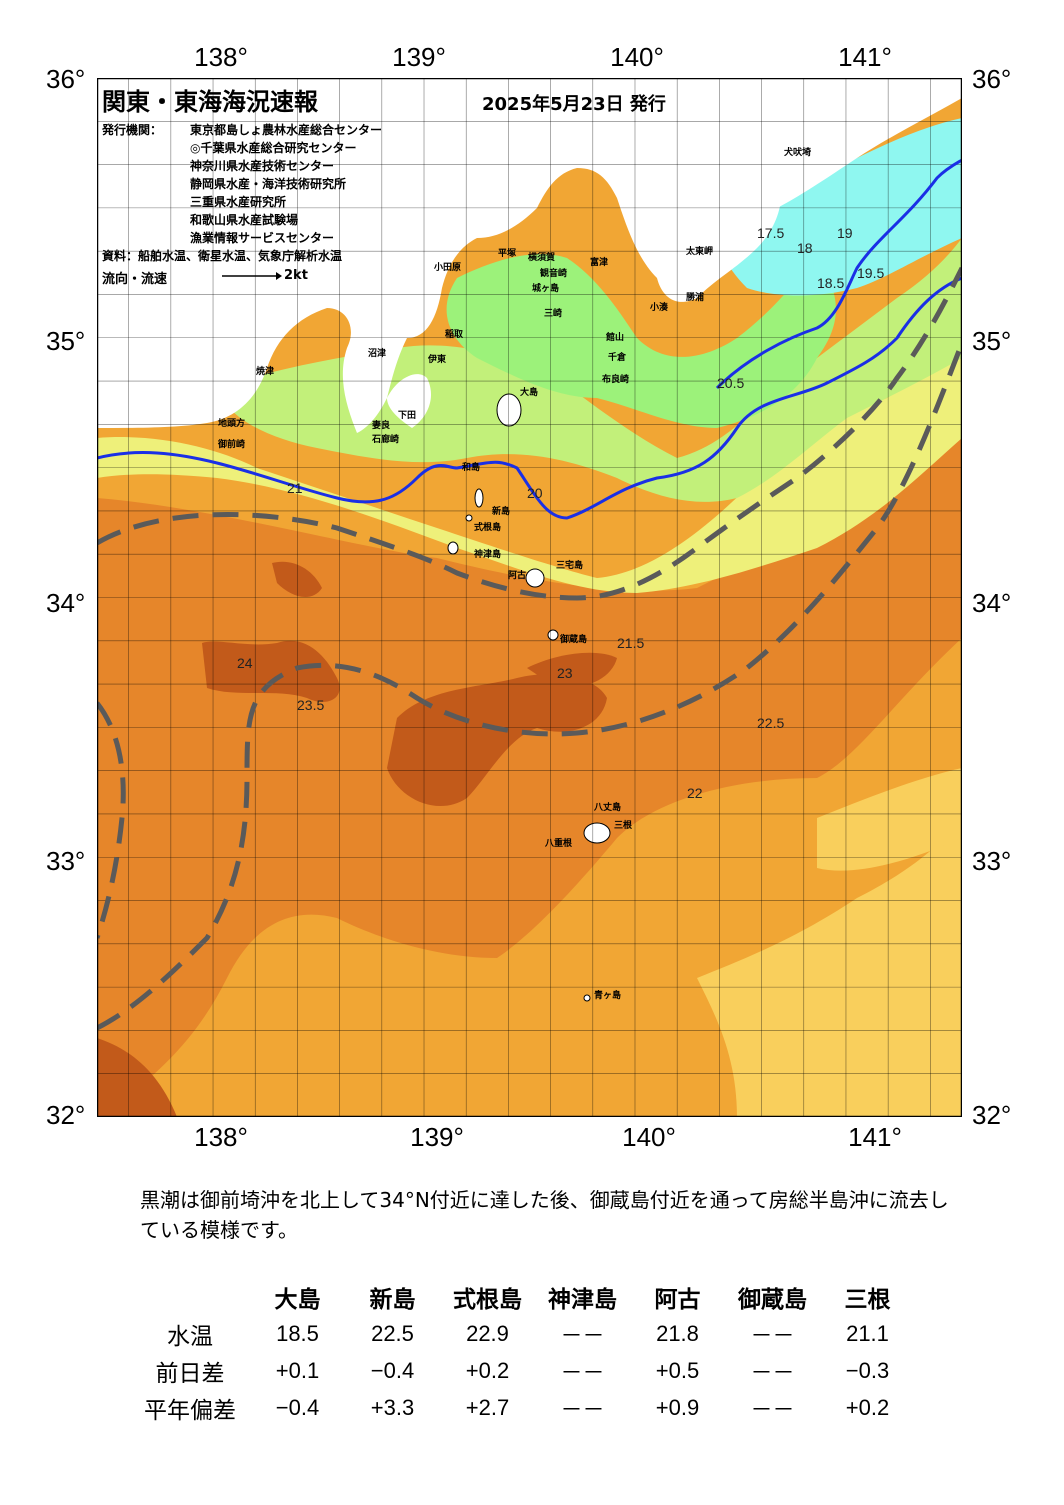 This screenshot has height=1505, width=1064. What do you see at coordinates (805, 248) in the screenshot?
I see `contour-label: 18` at bounding box center [805, 248].